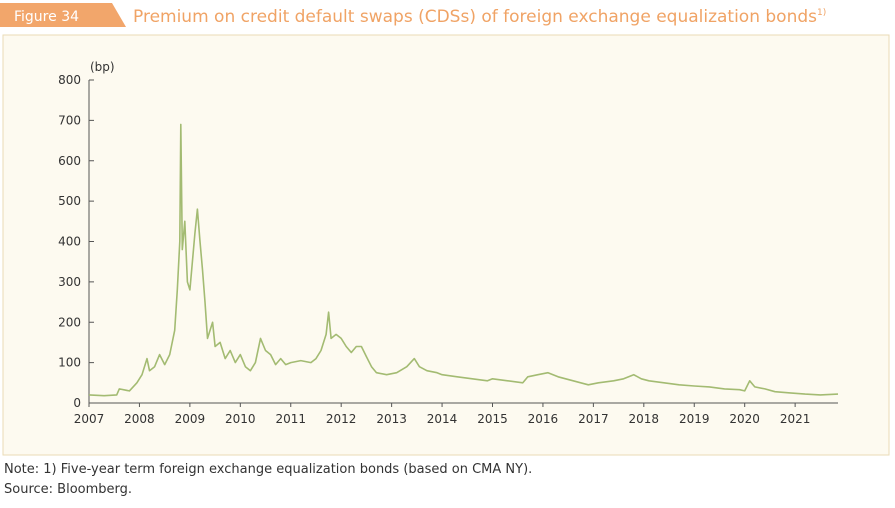 This screenshot has width=895, height=508. What do you see at coordinates (69, 201) in the screenshot?
I see `y-tick-label: 500` at bounding box center [69, 201].